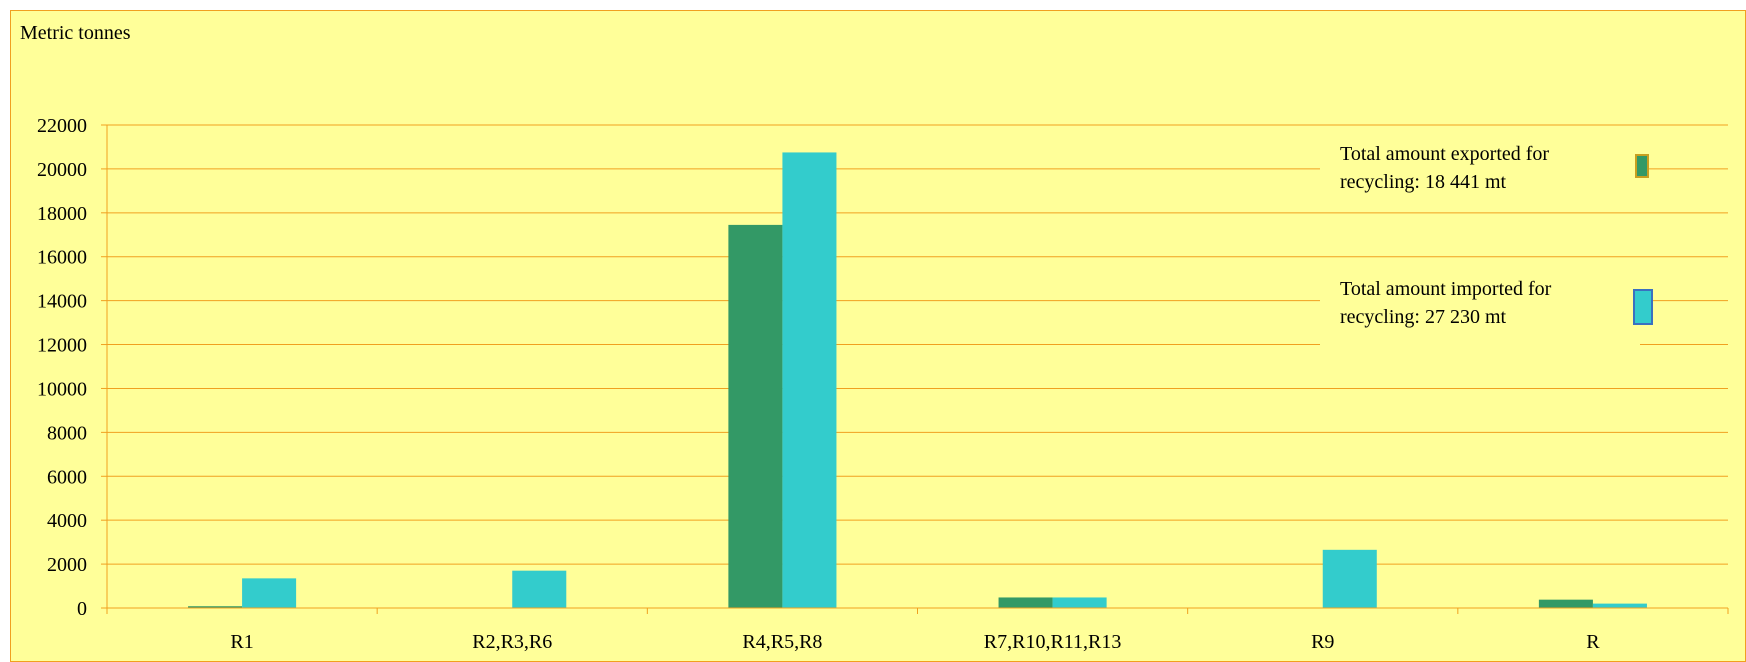 Image resolution: width=1746 pixels, height=662 pixels. What do you see at coordinates (62, 302) in the screenshot?
I see `y-tick-label: 14000` at bounding box center [62, 302].